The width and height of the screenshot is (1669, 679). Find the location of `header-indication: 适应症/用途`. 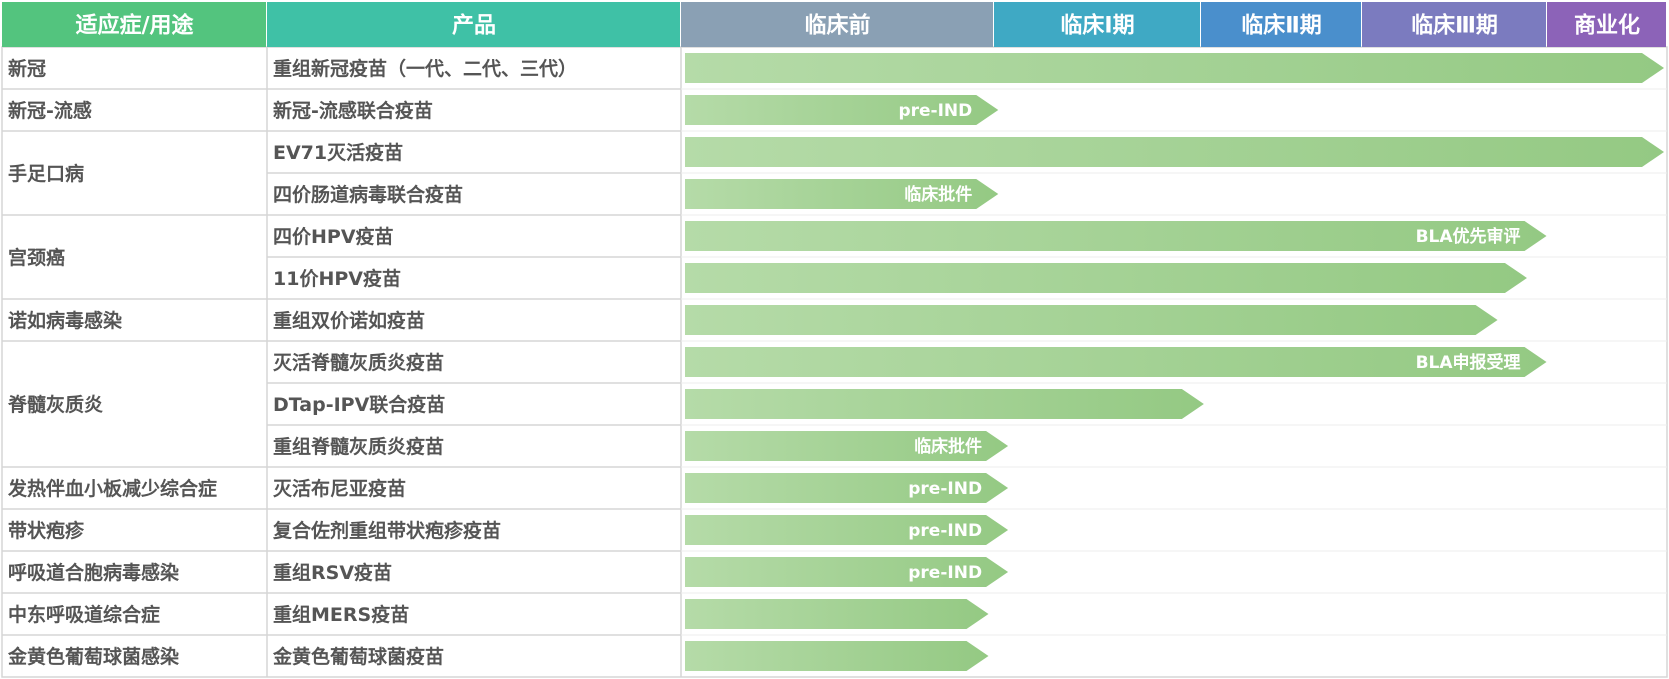

header-indication: 适应症/用途 is located at coordinates (134, 26).